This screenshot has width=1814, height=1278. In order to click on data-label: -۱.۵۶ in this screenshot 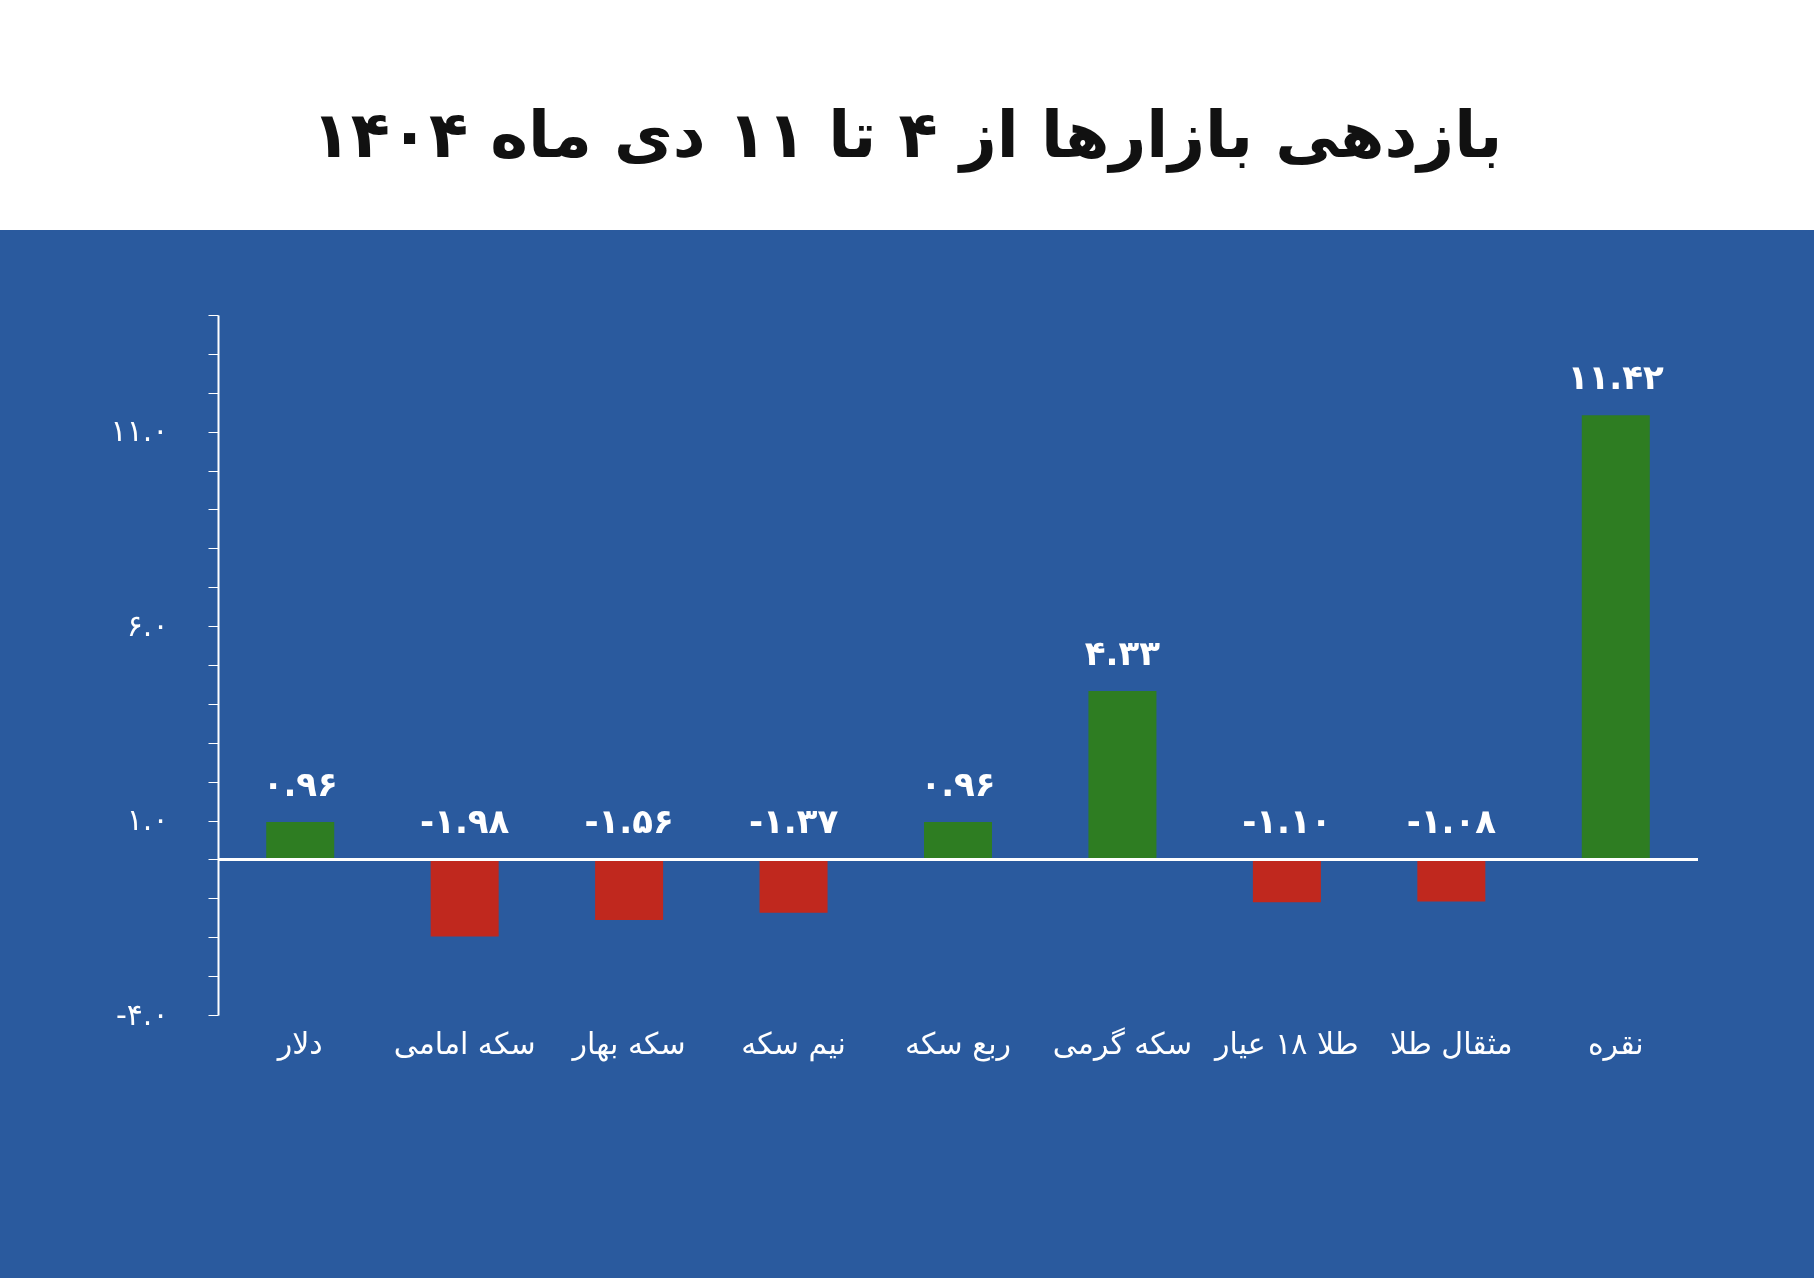, I will do `click(629, 821)`.